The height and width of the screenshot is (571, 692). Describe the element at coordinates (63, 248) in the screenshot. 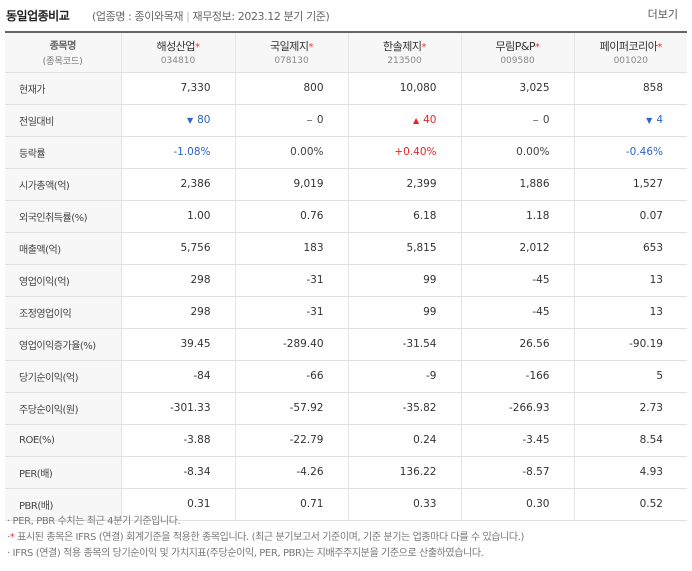

I see `row-label: 매출액(억)` at that location.